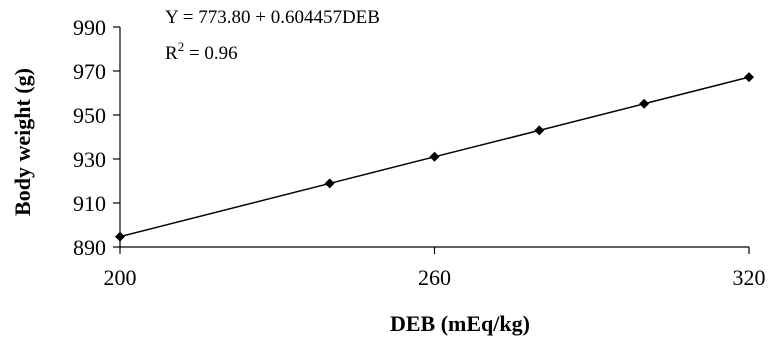 This screenshot has width=771, height=341. I want to click on y-tick-label: 950, so click(89, 115).